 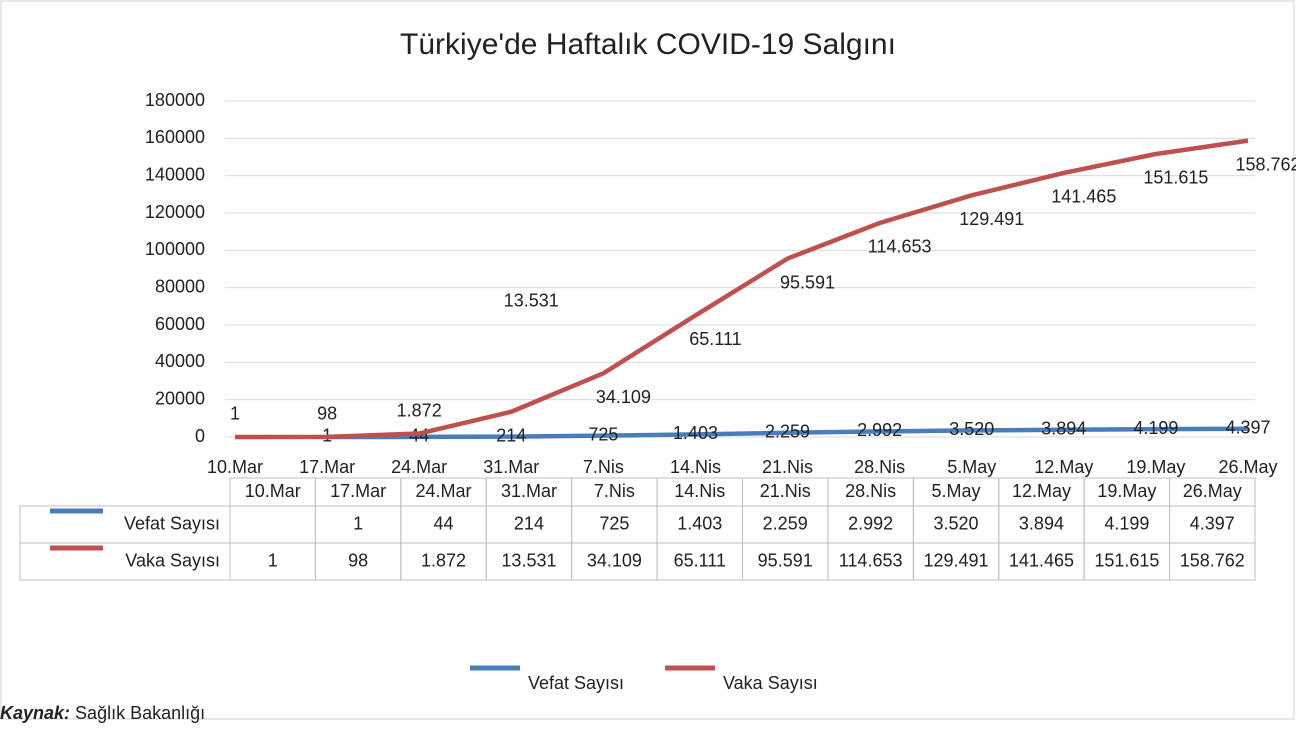 What do you see at coordinates (511, 467) in the screenshot?
I see `x-tick-label: 31.Mar` at bounding box center [511, 467].